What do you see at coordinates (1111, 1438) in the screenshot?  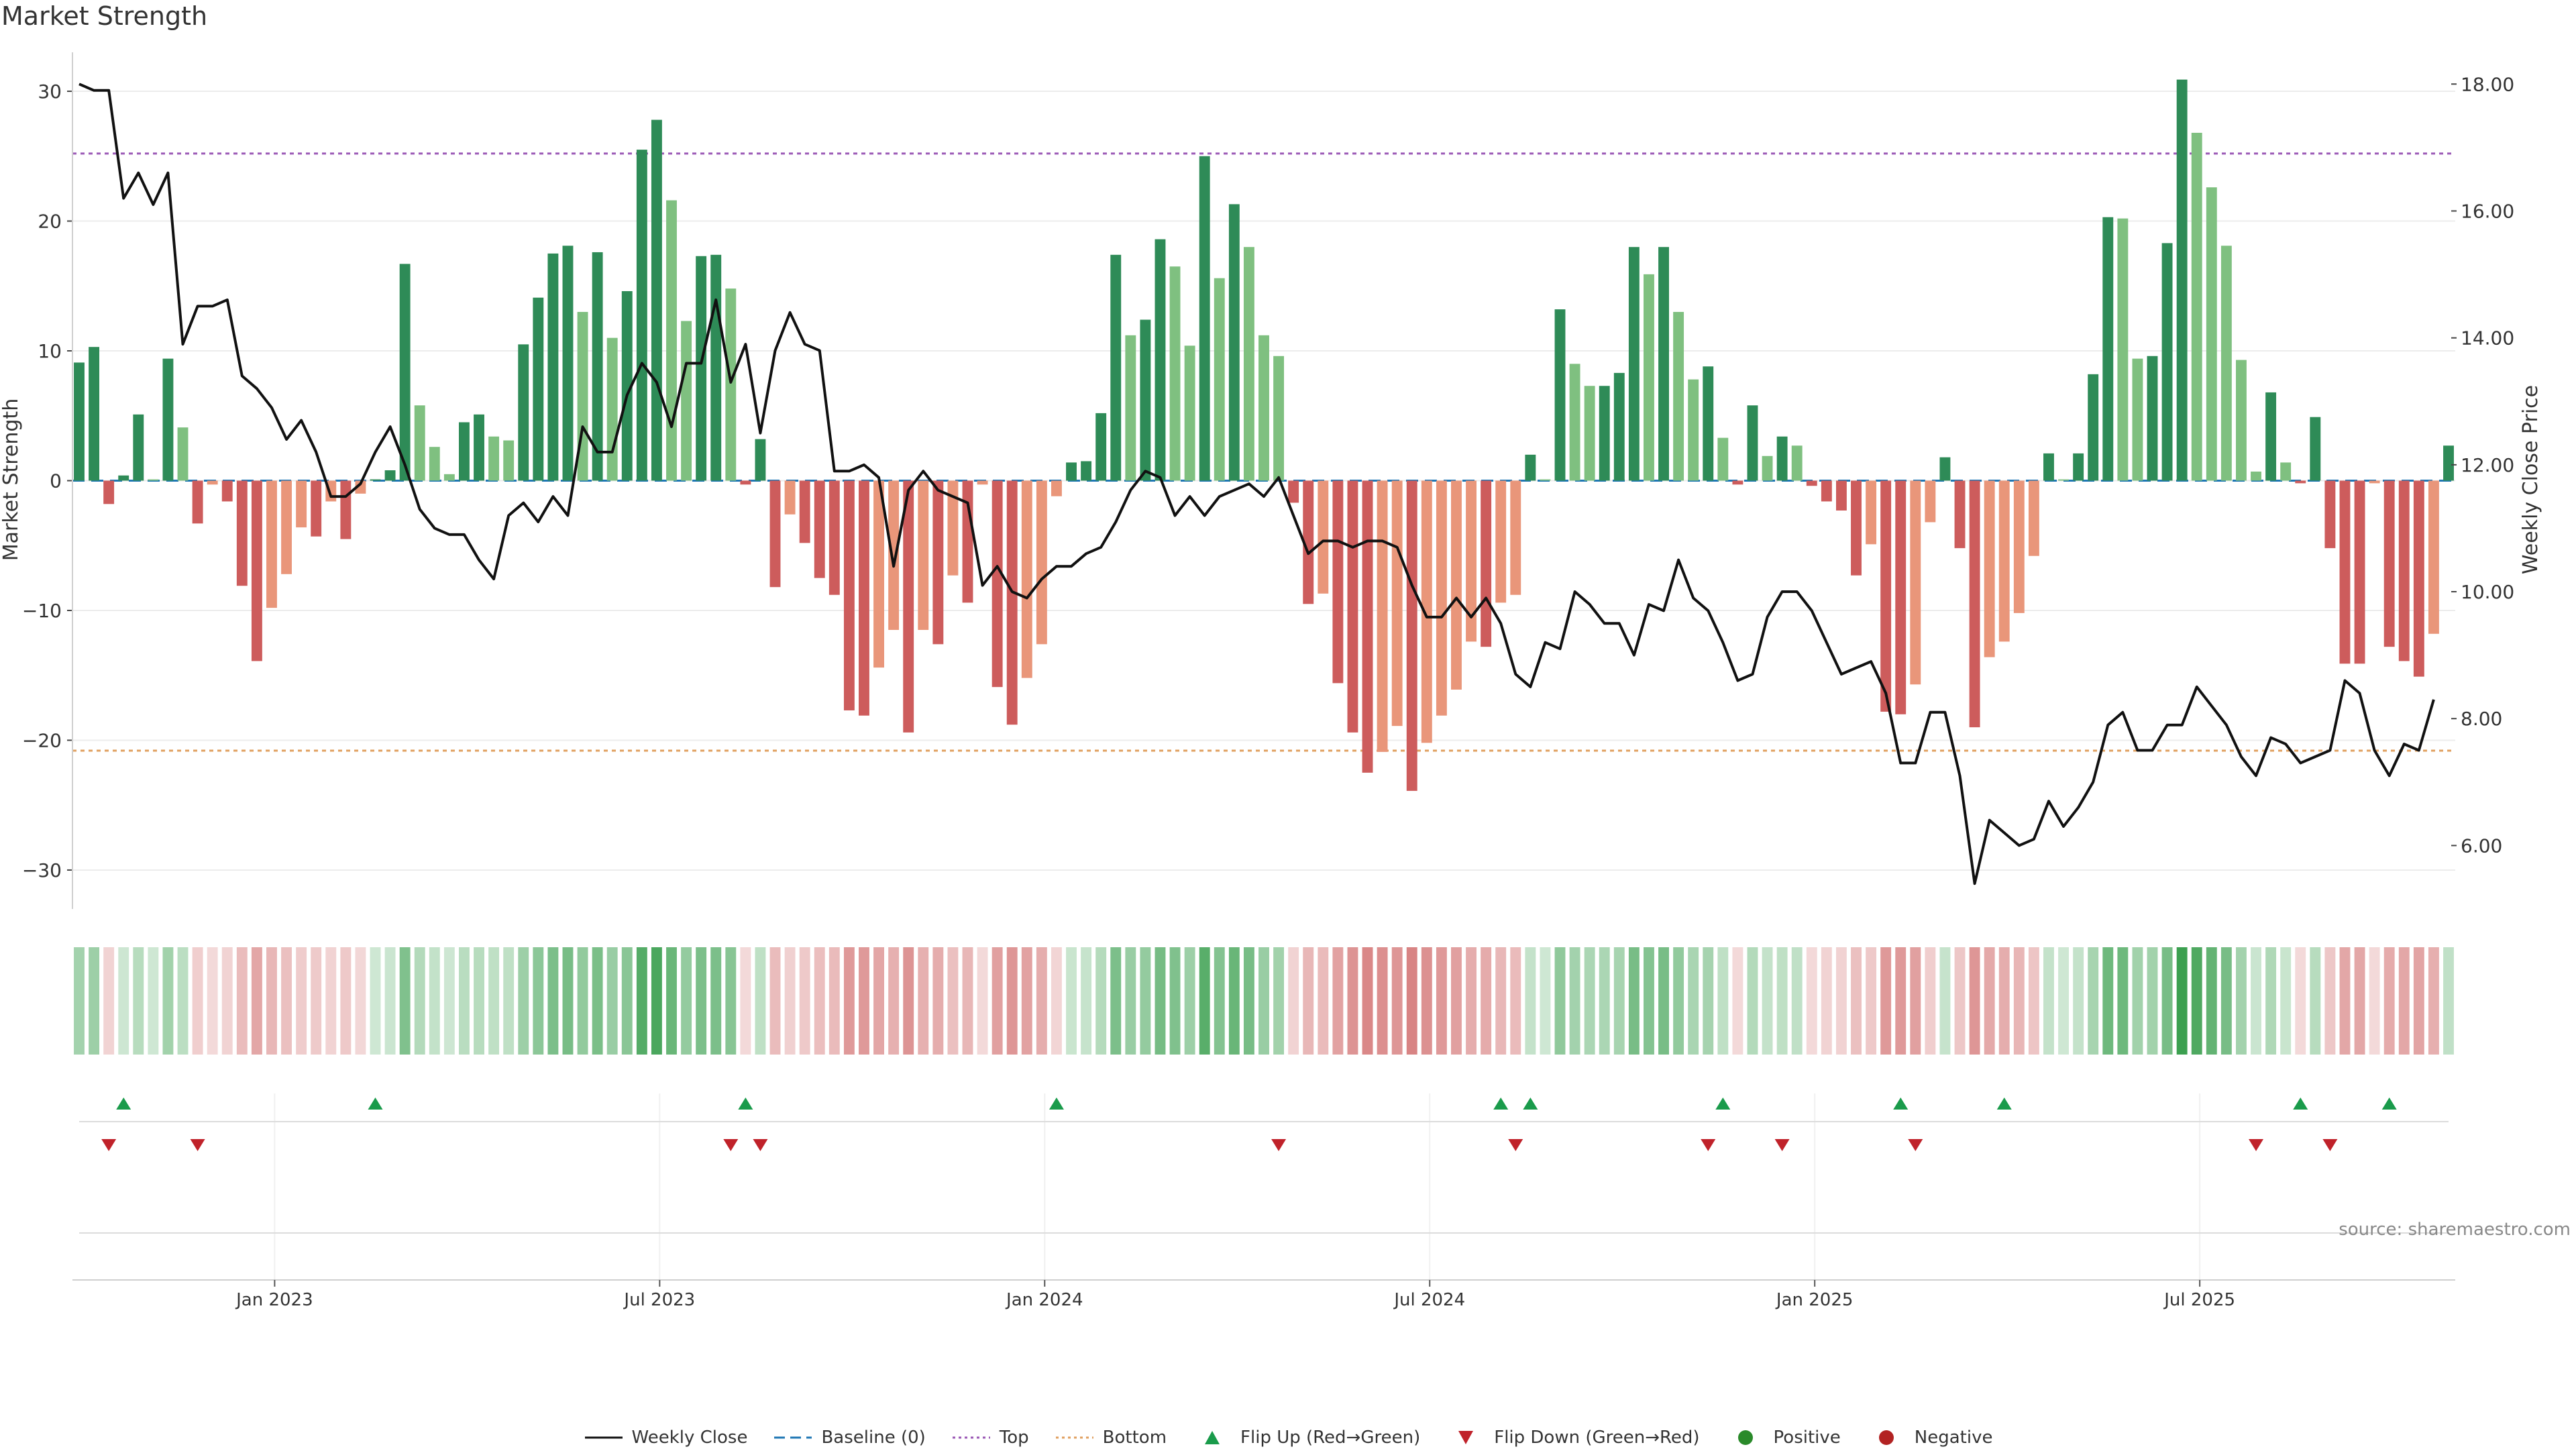 I see `legend-item-bottom: Bottom` at bounding box center [1111, 1438].